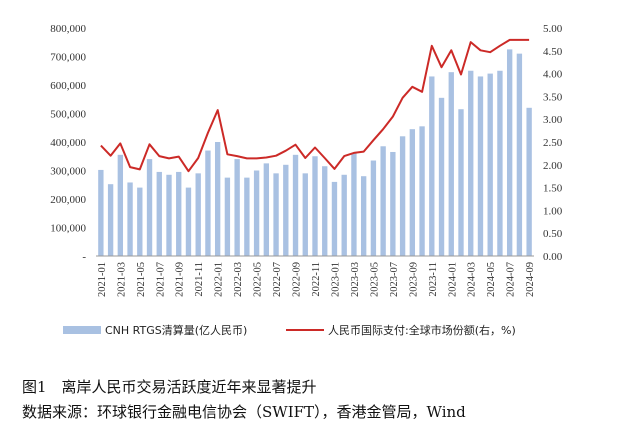 This screenshot has height=448, width=618. What do you see at coordinates (82, 330) in the screenshot?
I see `legend-bar-swatch` at bounding box center [82, 330].